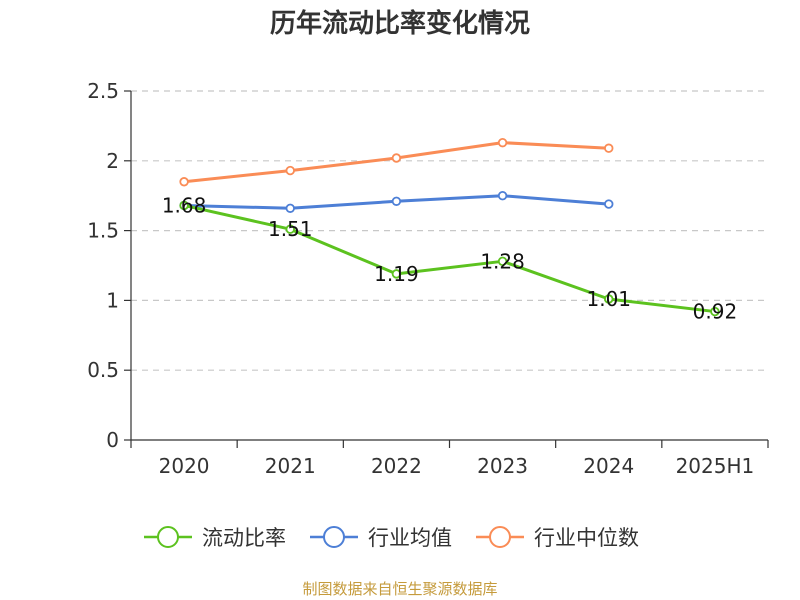  I want to click on y-tick-label: 2.5, so click(103, 91).